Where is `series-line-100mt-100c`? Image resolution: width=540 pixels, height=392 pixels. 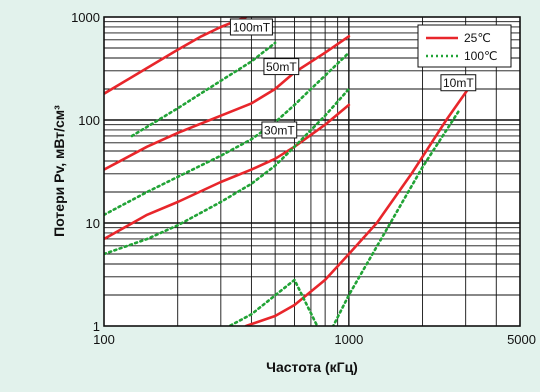 series-line-100mt-100c is located at coordinates (203, 89).